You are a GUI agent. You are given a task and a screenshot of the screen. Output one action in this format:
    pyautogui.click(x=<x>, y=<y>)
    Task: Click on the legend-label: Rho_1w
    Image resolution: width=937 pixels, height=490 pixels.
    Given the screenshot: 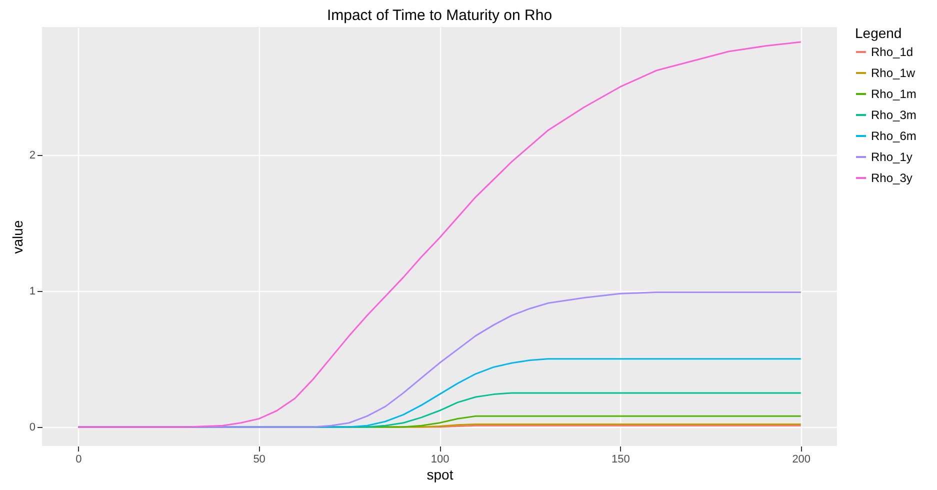 What is the action you would take?
    pyautogui.click(x=893, y=73)
    